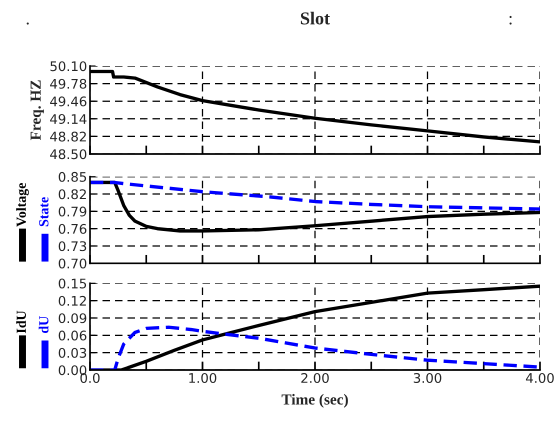 This screenshot has height=433, width=555. I want to click on text: Voltage, so click(22, 205).